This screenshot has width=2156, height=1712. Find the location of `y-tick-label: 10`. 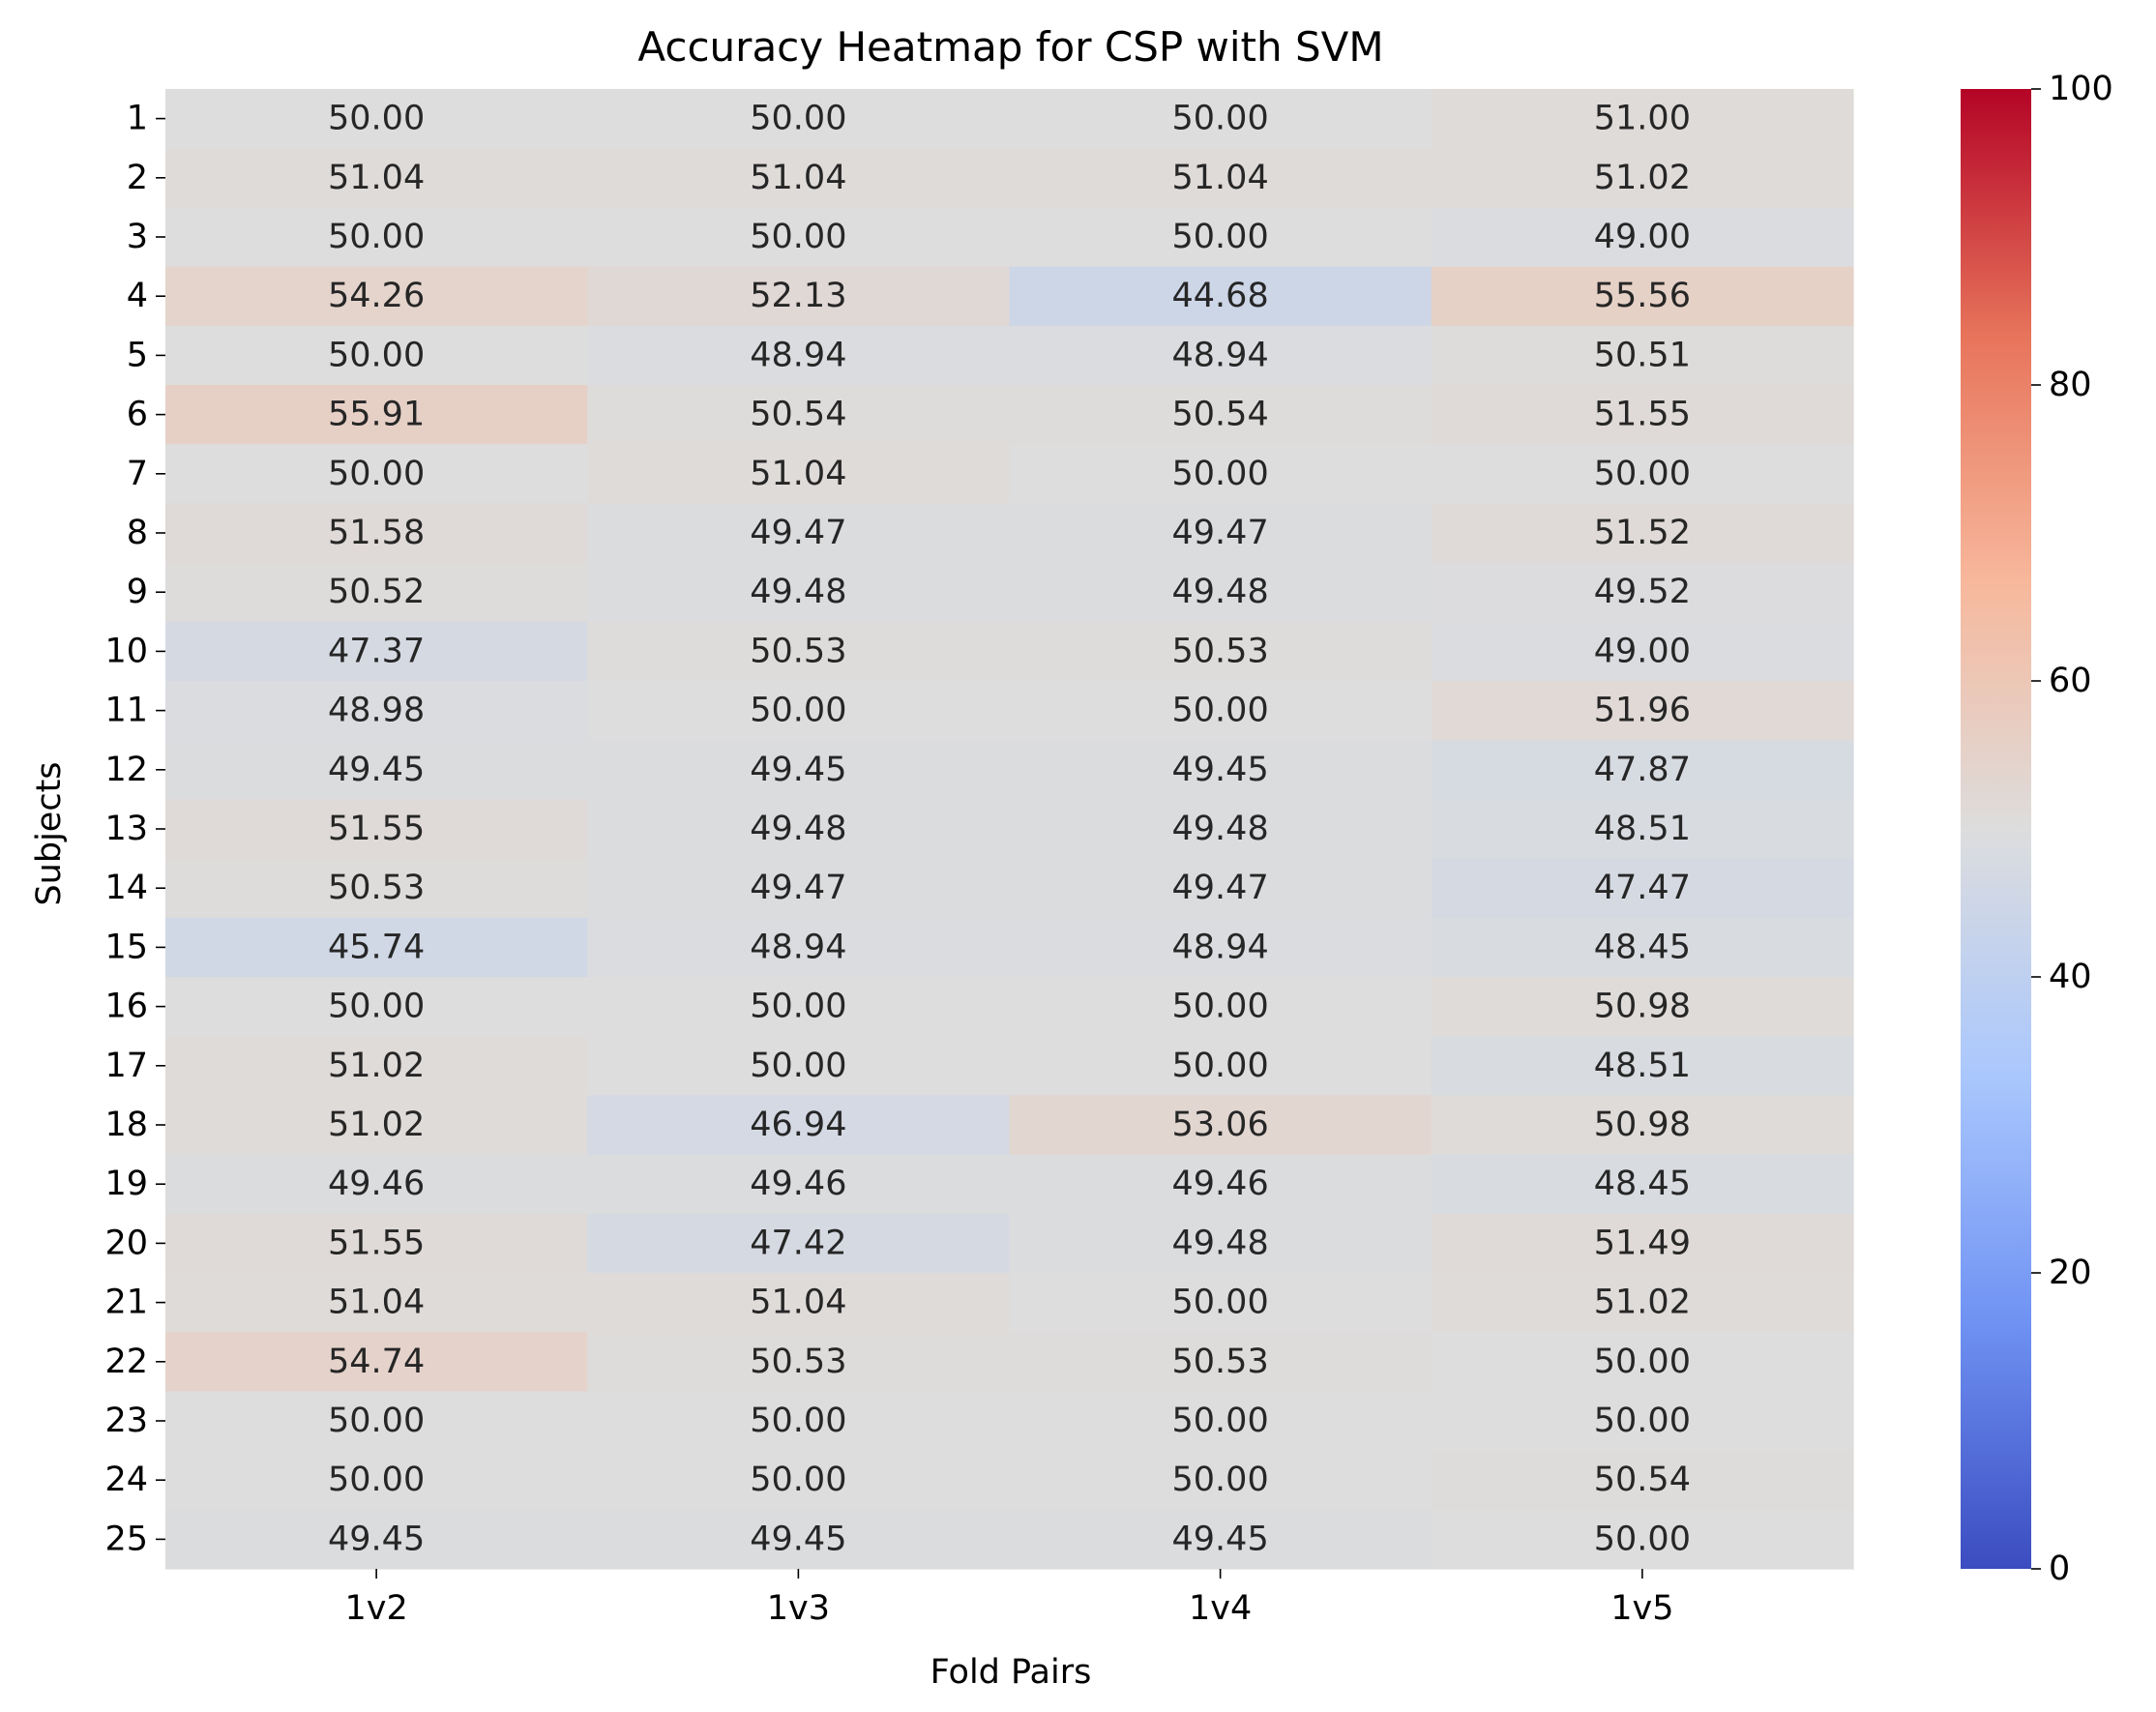

y-tick-label: 10 is located at coordinates (126, 651).